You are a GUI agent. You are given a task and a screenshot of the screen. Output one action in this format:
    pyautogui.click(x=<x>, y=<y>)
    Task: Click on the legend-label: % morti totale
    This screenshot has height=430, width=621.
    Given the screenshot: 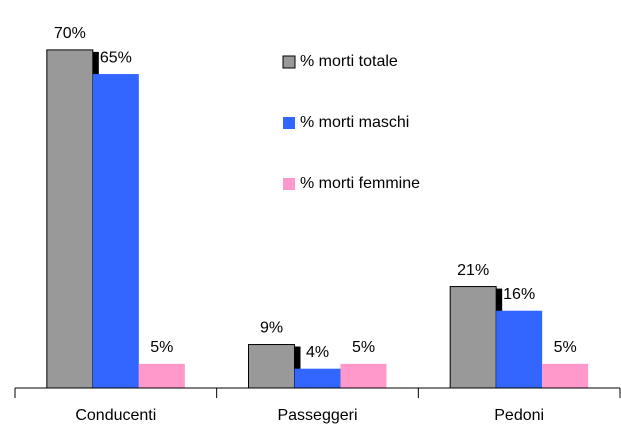 What is the action you would take?
    pyautogui.click(x=349, y=61)
    